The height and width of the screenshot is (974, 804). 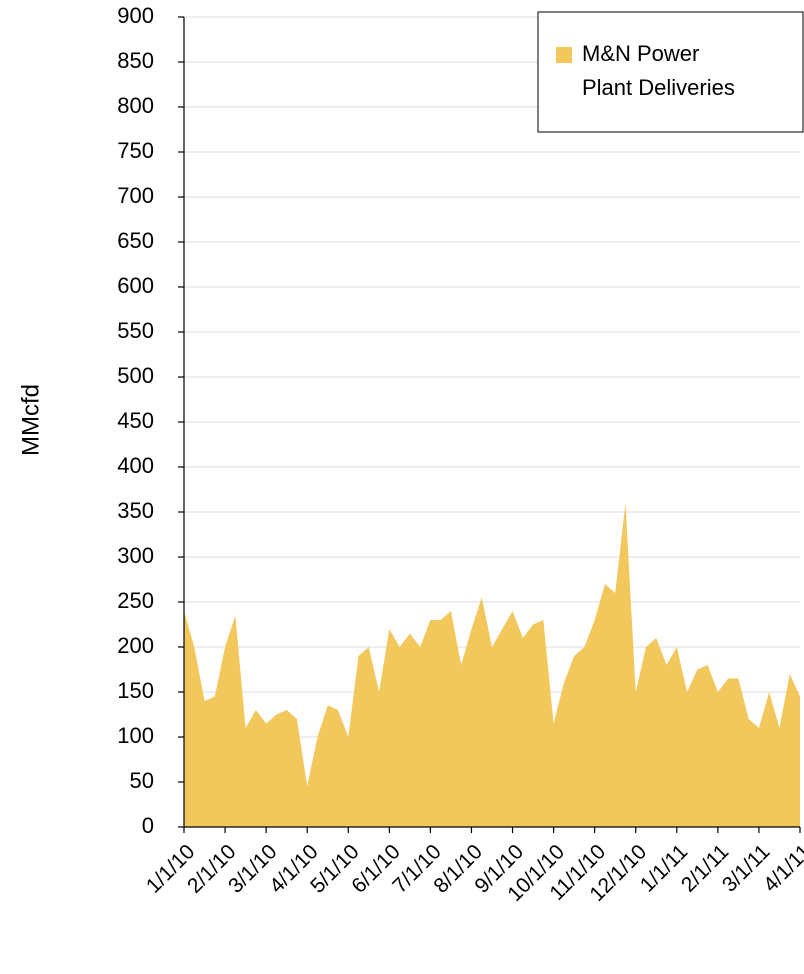 What do you see at coordinates (135, 735) in the screenshot?
I see `y-tick-label: 100` at bounding box center [135, 735].